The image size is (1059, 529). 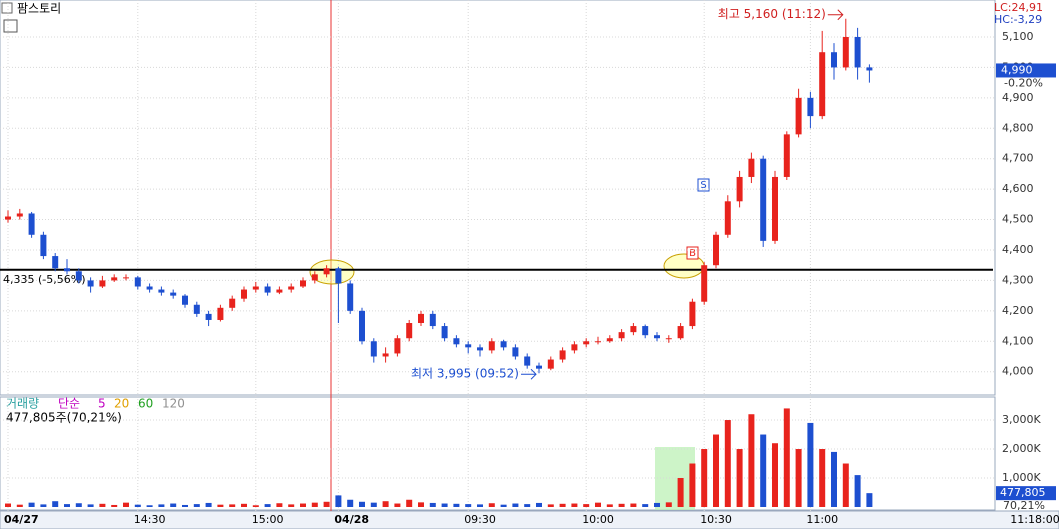 I want to click on ma-label: 단순, so click(x=69, y=404).